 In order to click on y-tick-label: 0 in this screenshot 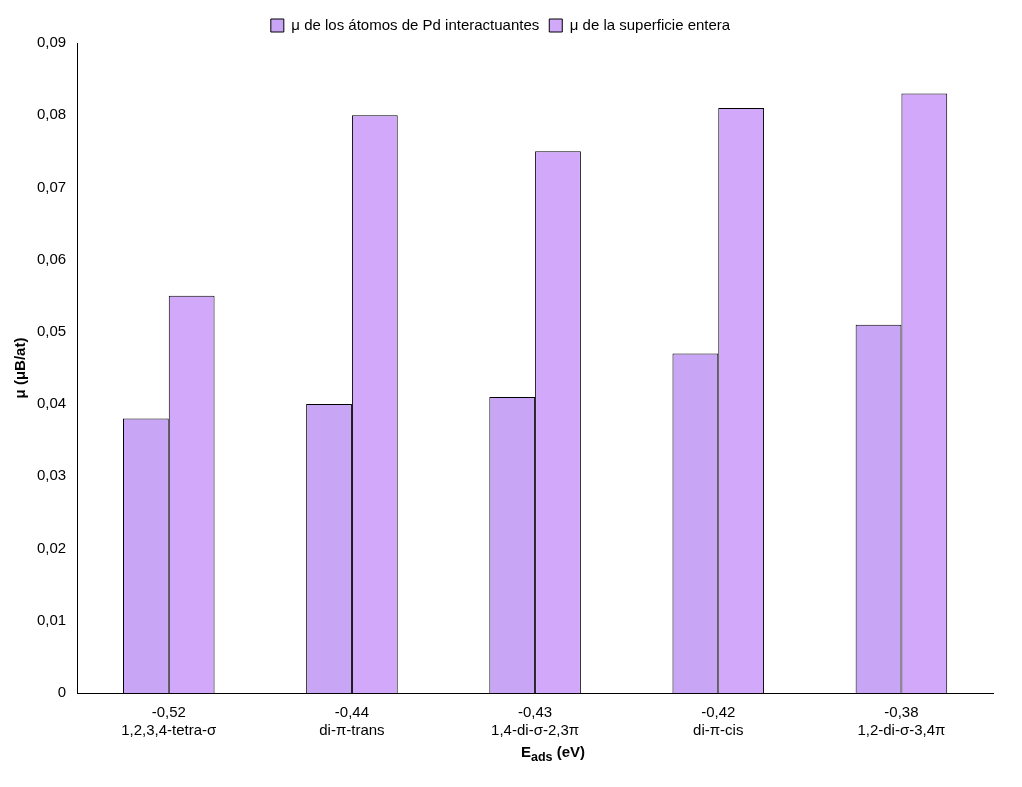, I will do `click(62, 692)`.